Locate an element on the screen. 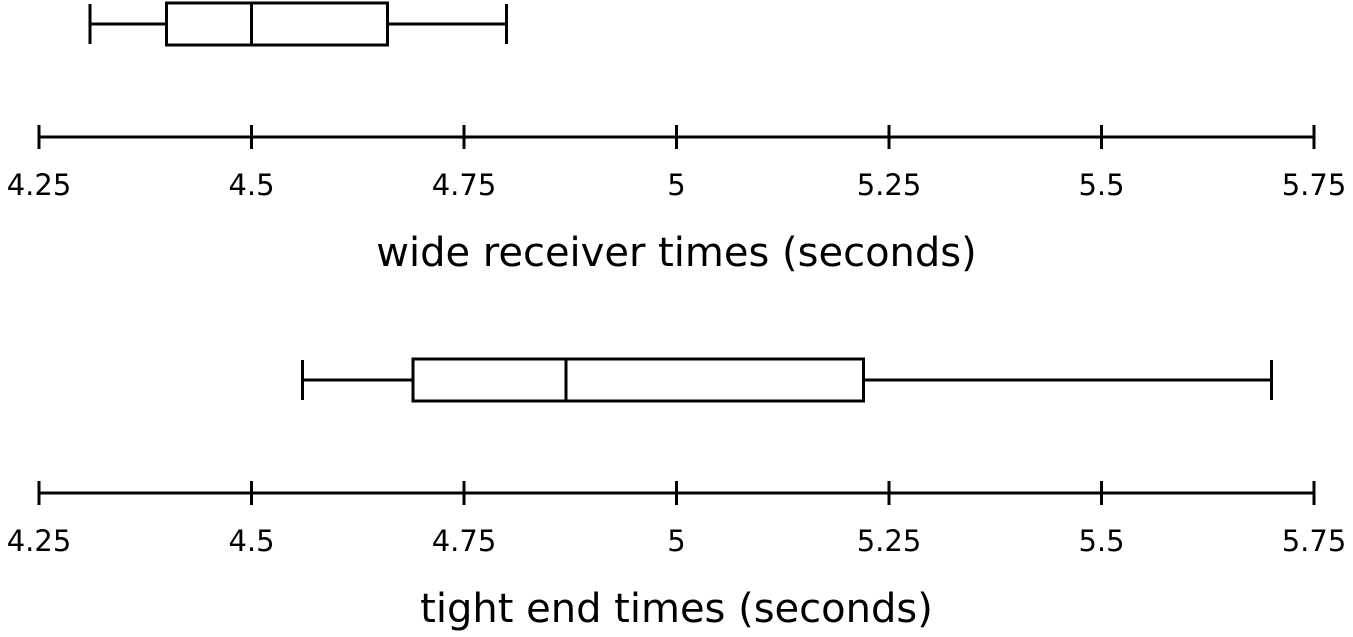  axis-title: wide receiver times (seconds) is located at coordinates (676, 253).